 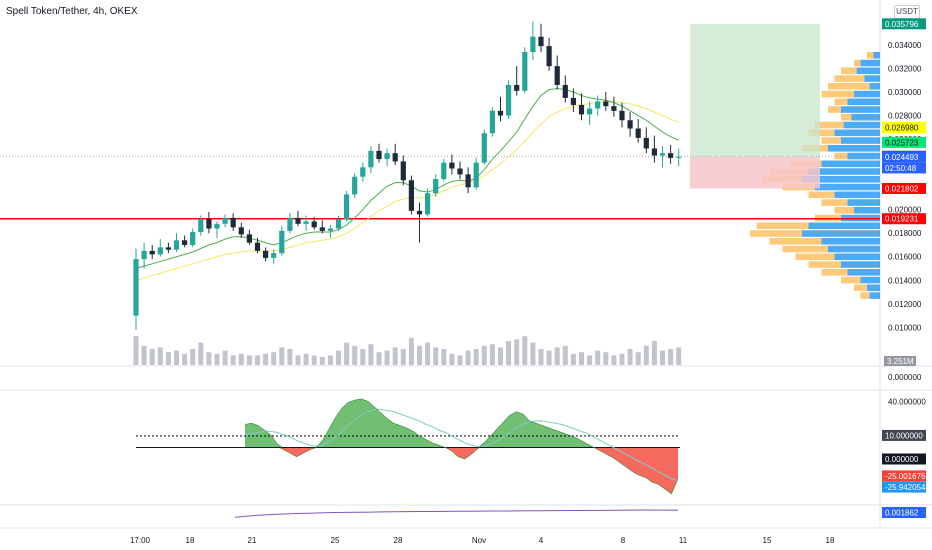 What do you see at coordinates (905, 68) in the screenshot?
I see `price-tick-label: 0.032000` at bounding box center [905, 68].